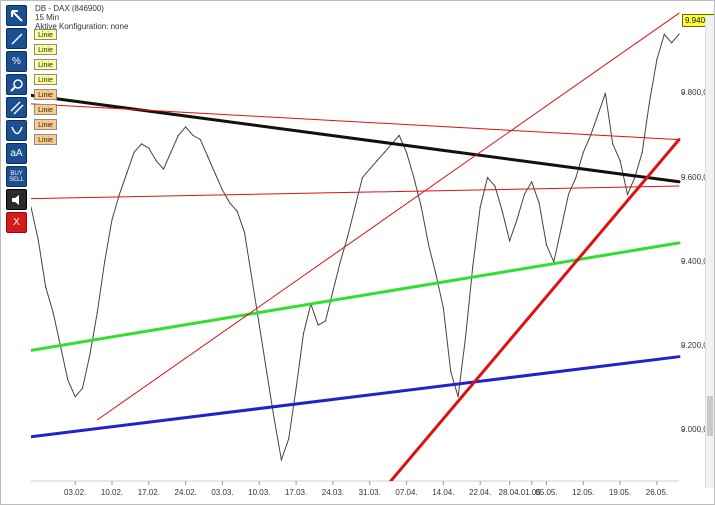 The height and width of the screenshot is (505, 715). I want to click on channel-tool-button, so click(16, 107).